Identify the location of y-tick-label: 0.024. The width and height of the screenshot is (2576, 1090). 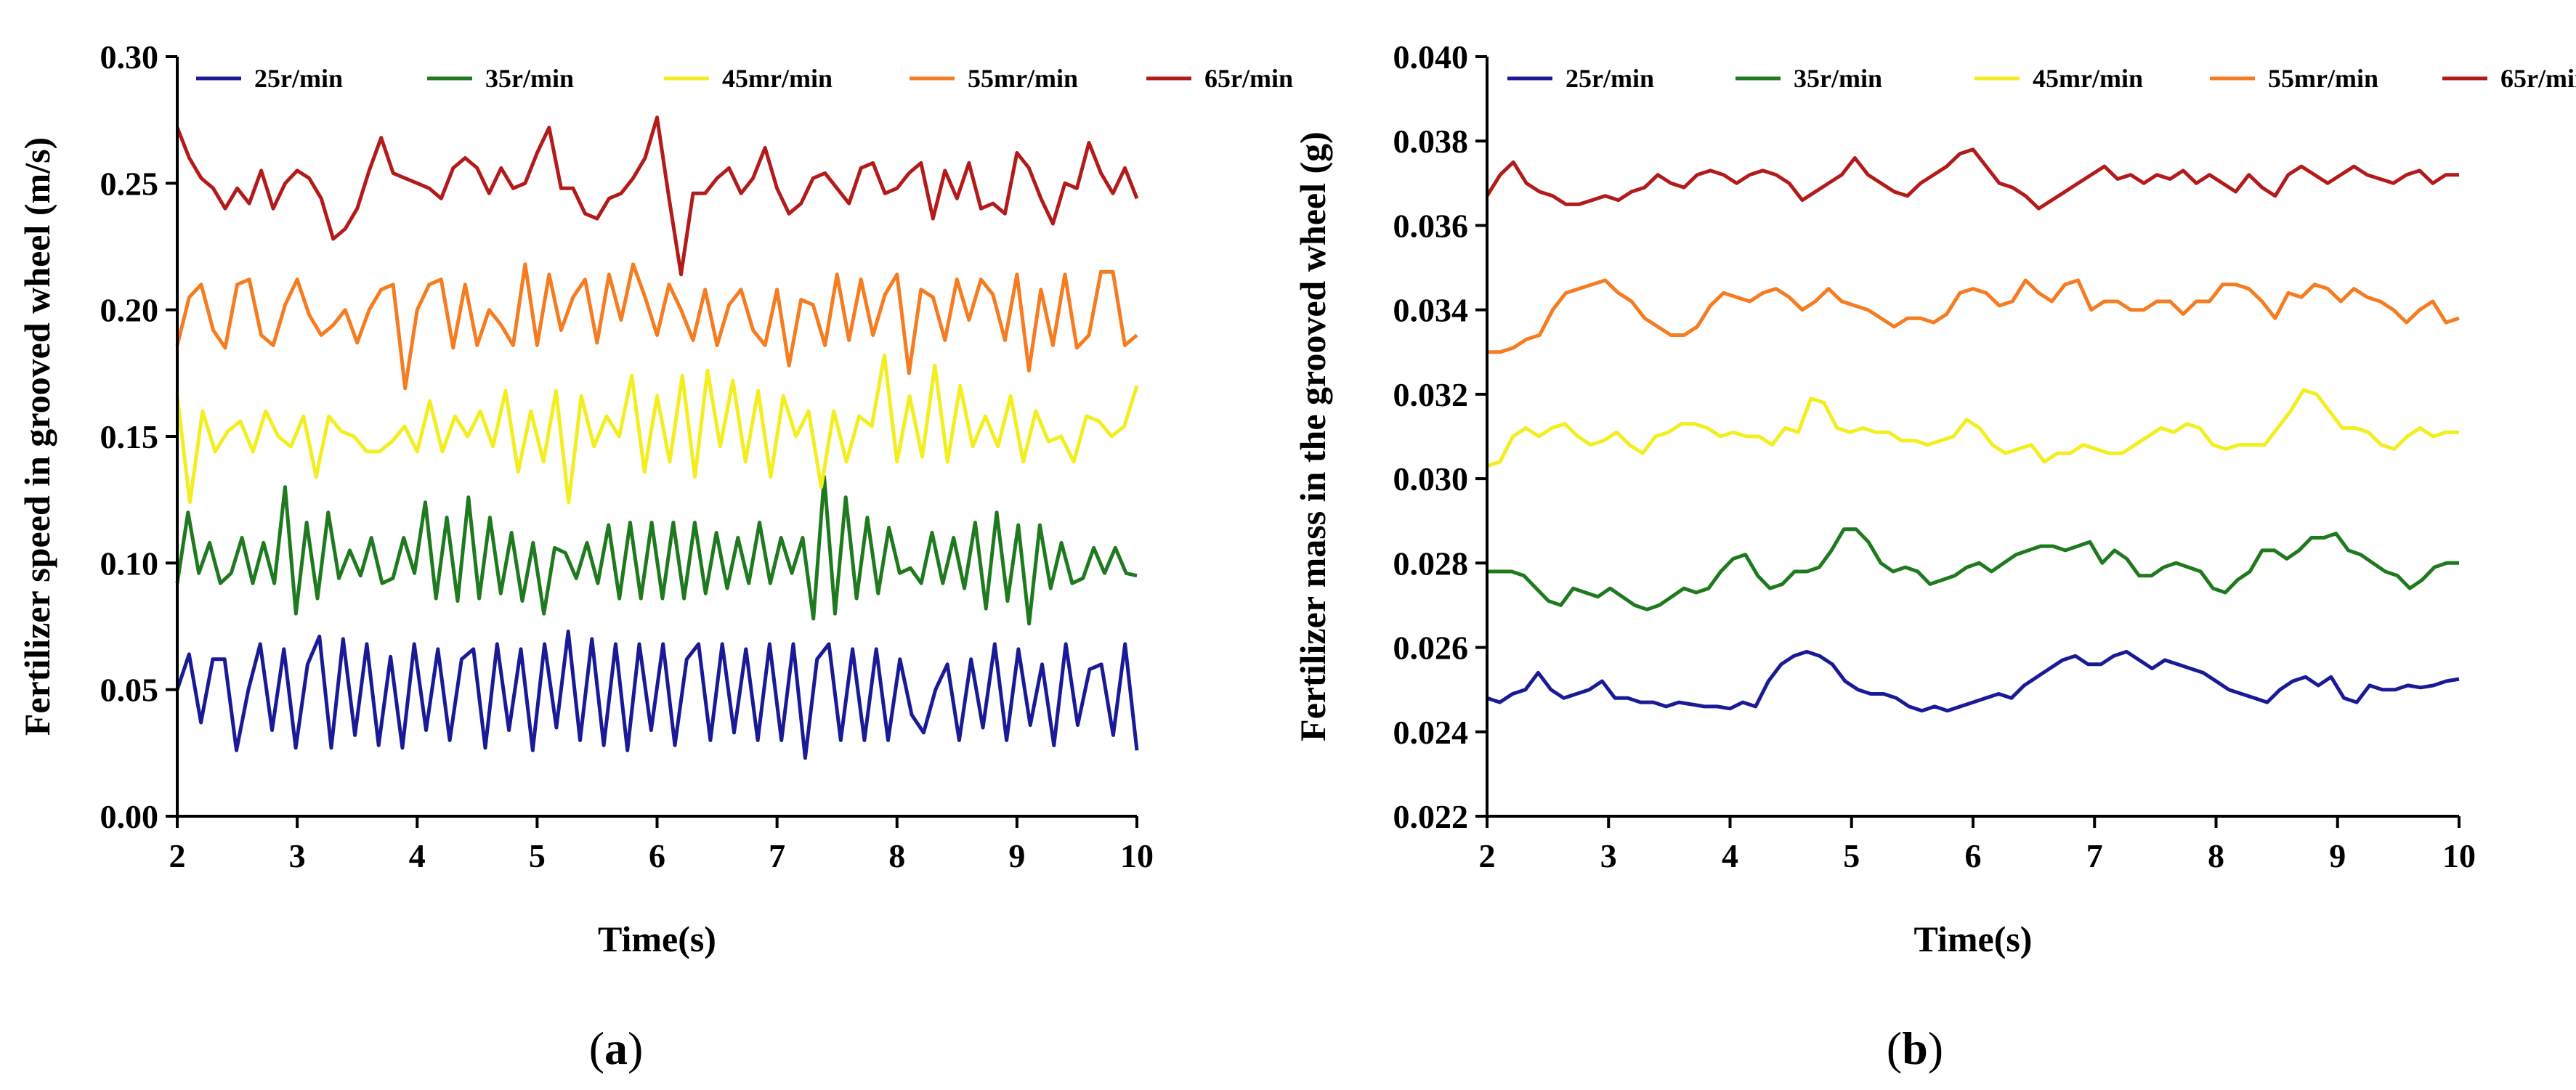
(1431, 732).